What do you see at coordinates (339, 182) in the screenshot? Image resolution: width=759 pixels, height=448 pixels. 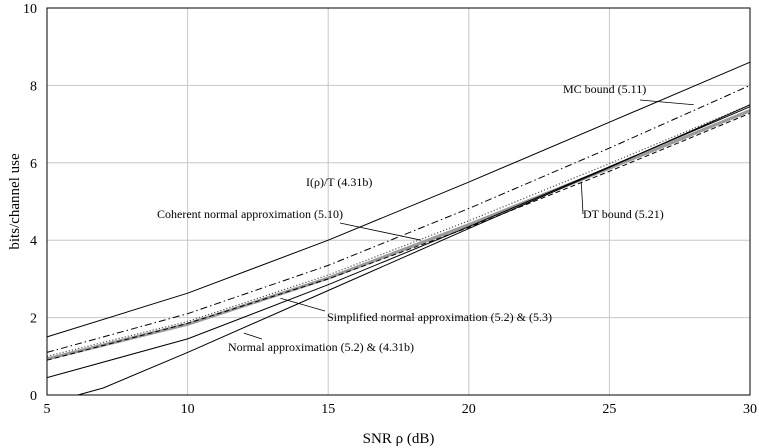 I see `annotation-label: I(ρ)/T (4.31b)` at bounding box center [339, 182].